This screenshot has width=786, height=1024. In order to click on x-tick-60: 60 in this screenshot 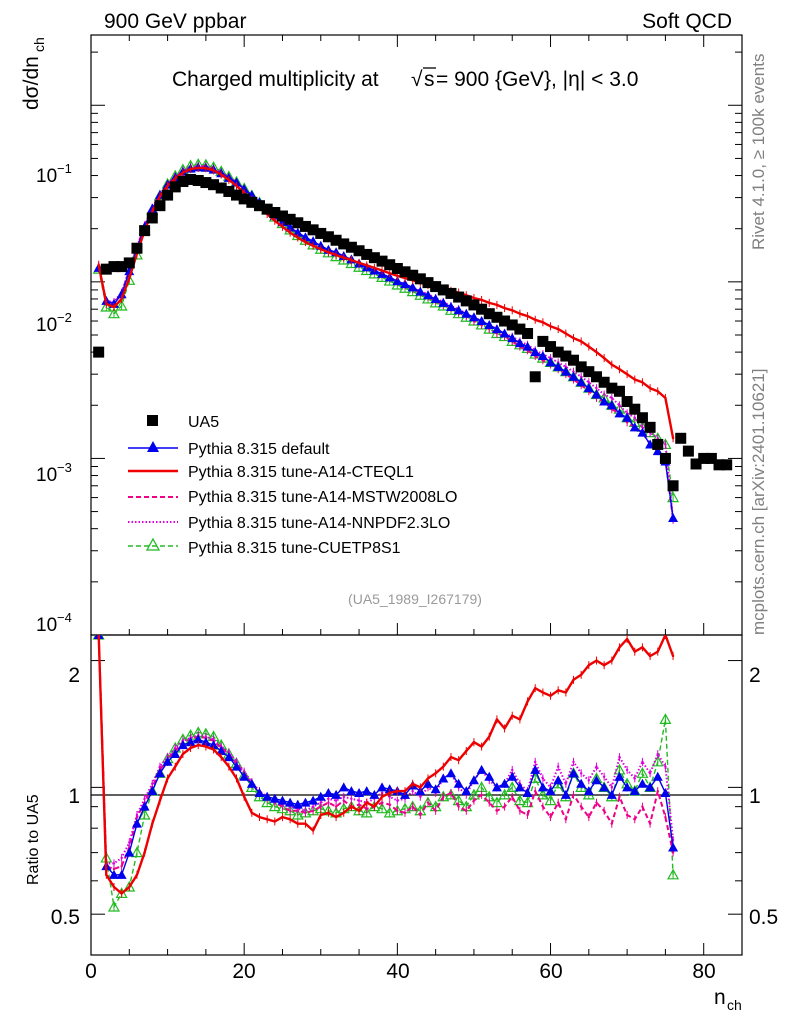, I will do `click(550, 971)`.